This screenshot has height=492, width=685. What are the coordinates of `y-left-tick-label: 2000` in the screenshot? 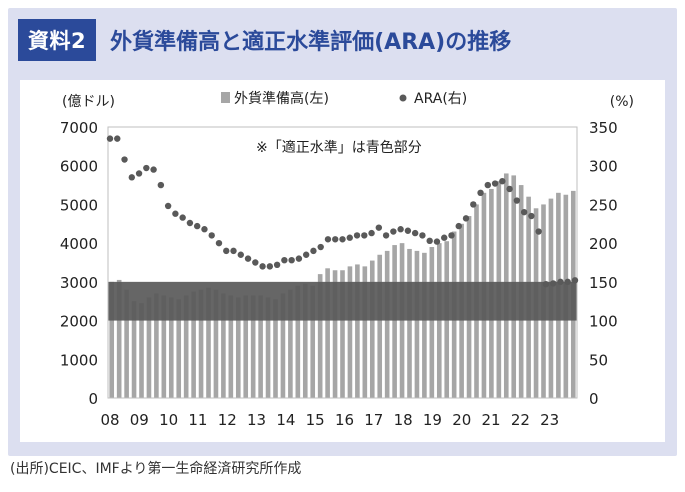 It's located at (79, 322).